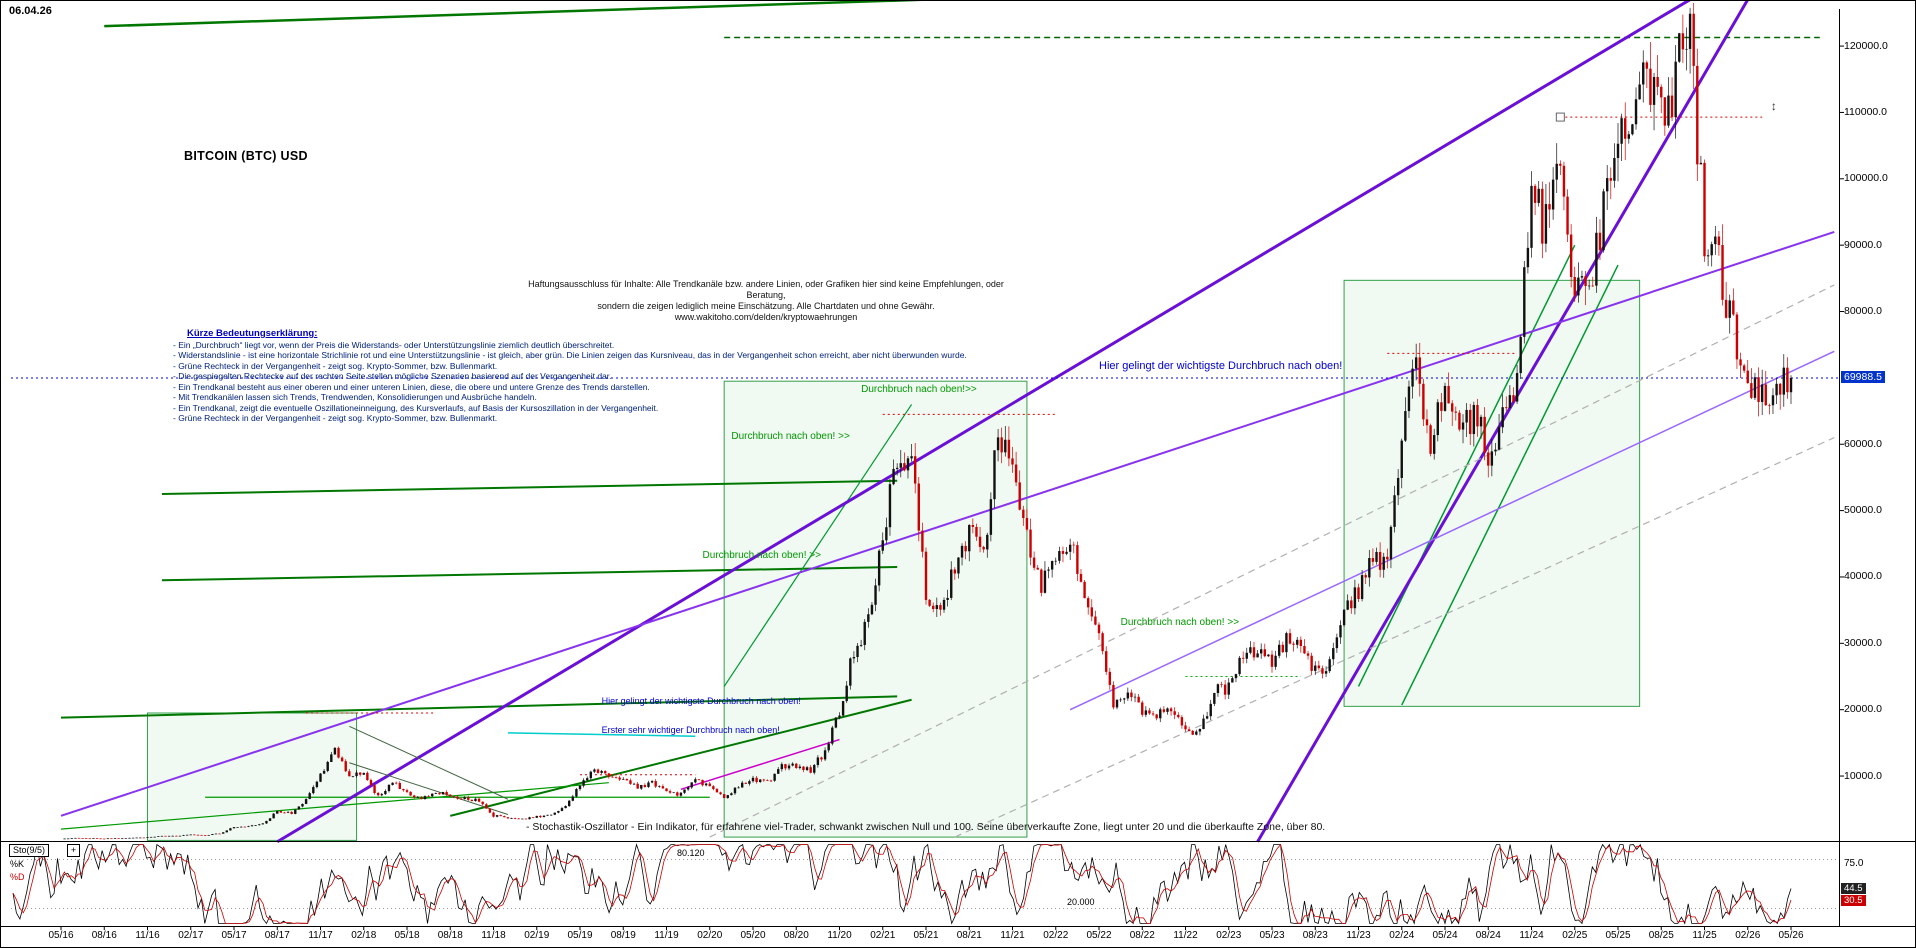 This screenshot has height=948, width=1916. Describe the element at coordinates (839, 935) in the screenshot. I see `time-axis-label: 11/20` at that location.